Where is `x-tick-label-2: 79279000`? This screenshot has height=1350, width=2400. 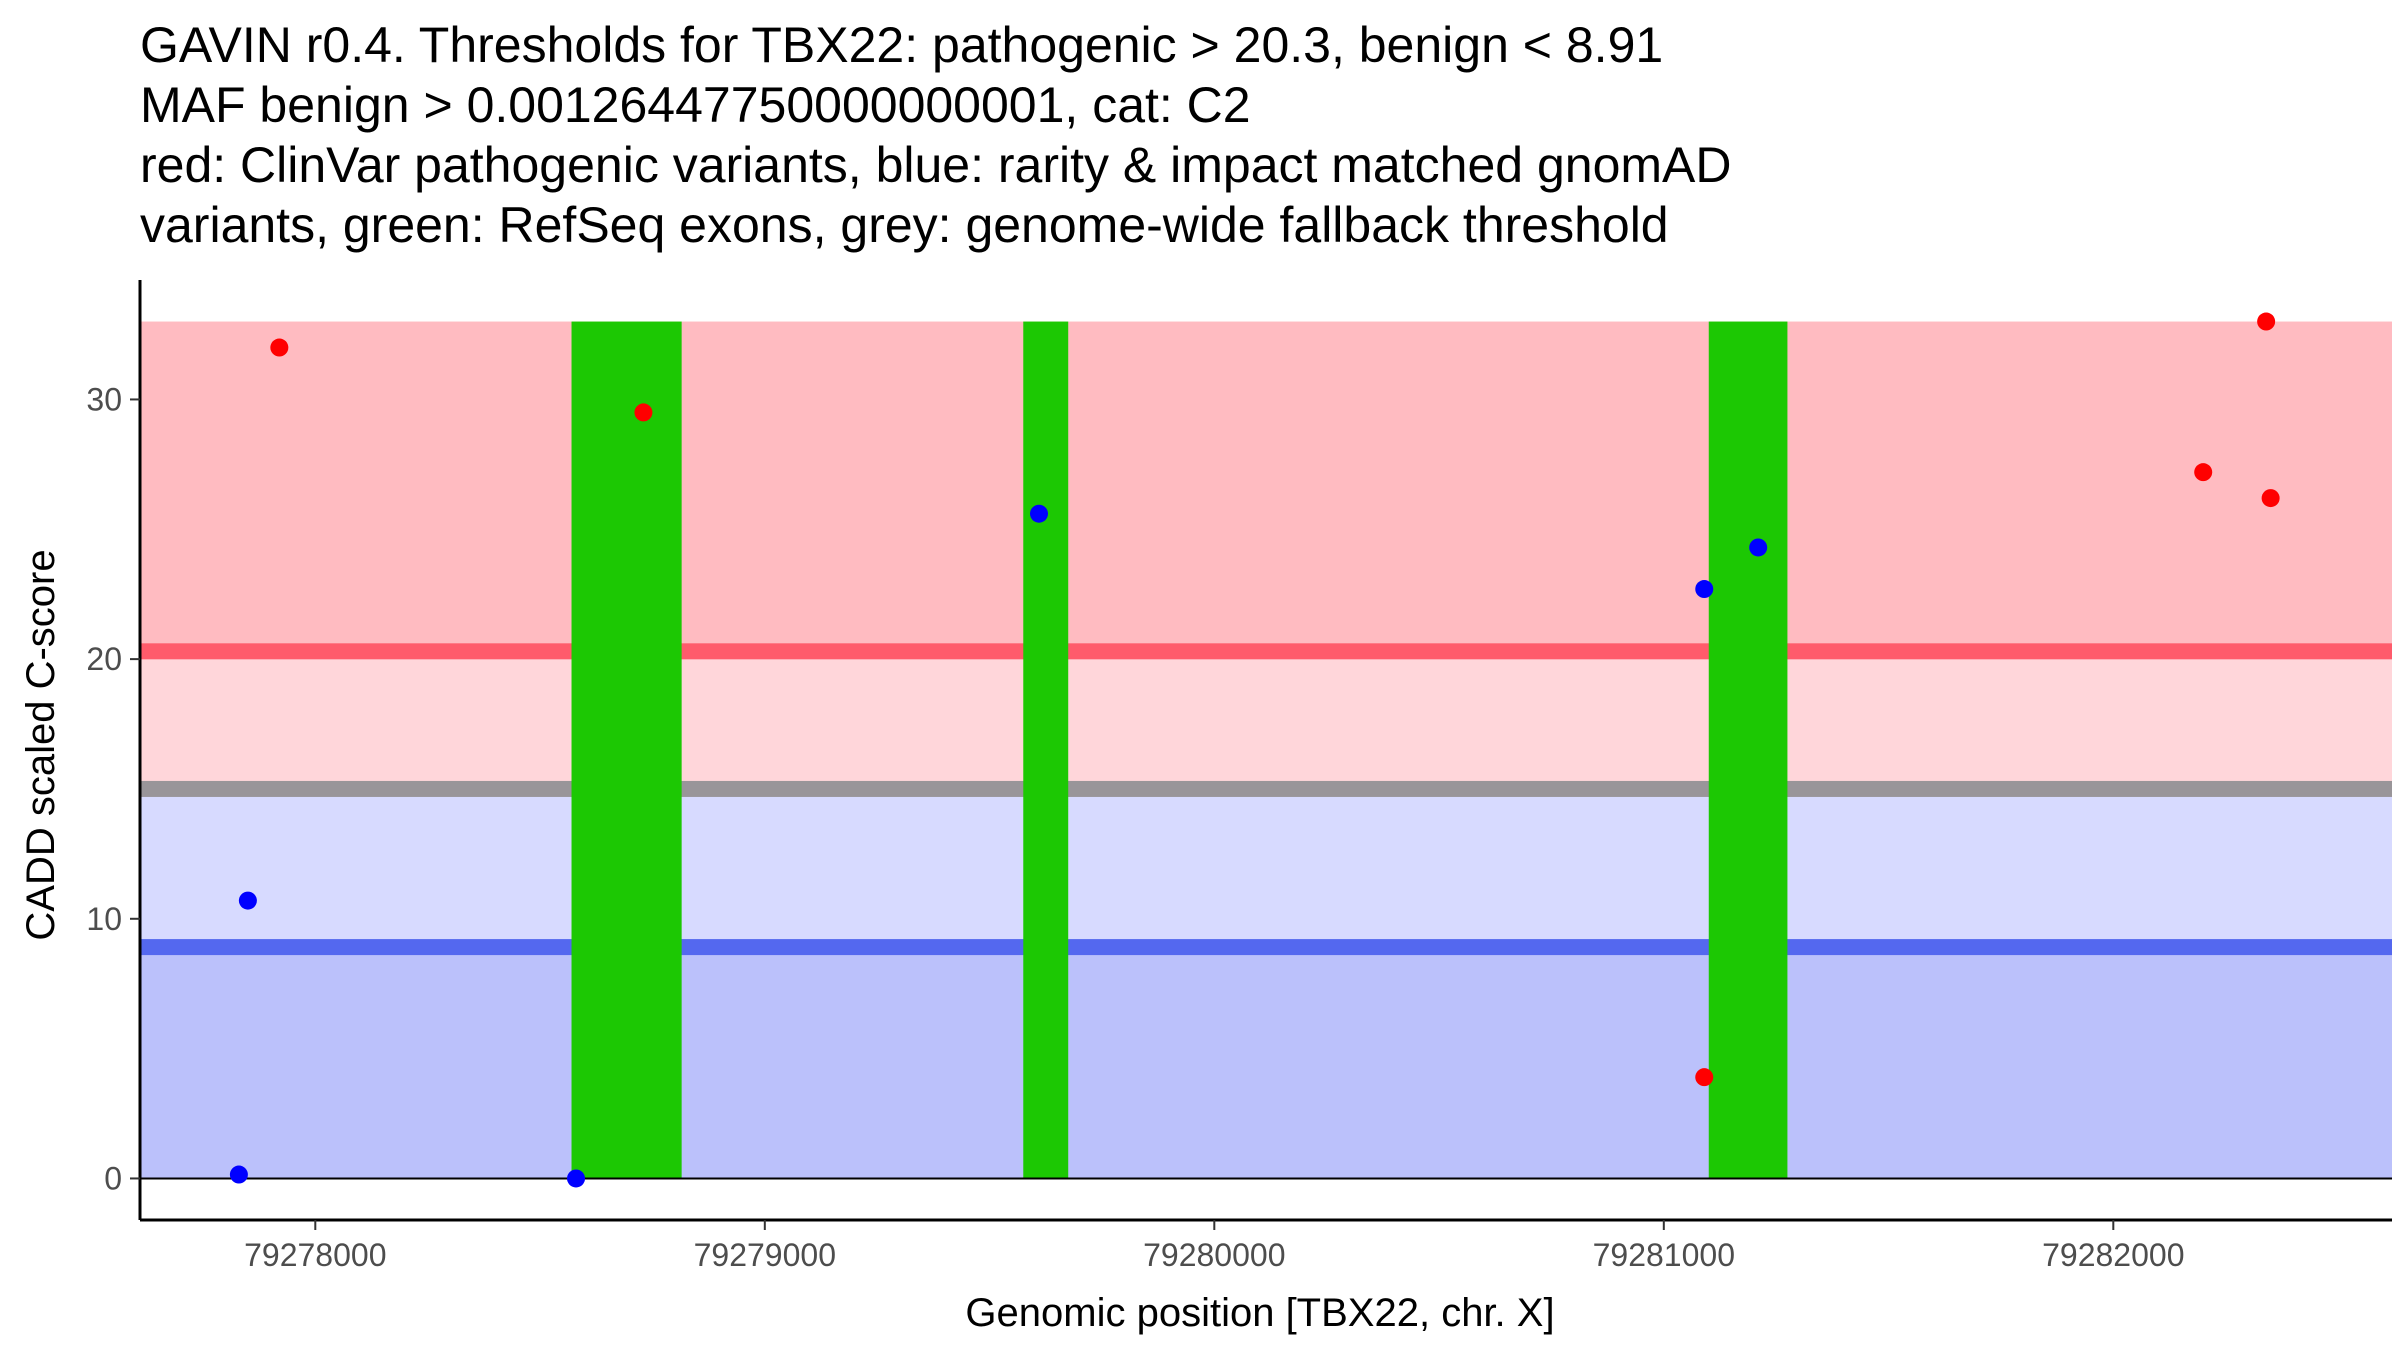
x-tick-label-2: 79279000 is located at coordinates (765, 1255).